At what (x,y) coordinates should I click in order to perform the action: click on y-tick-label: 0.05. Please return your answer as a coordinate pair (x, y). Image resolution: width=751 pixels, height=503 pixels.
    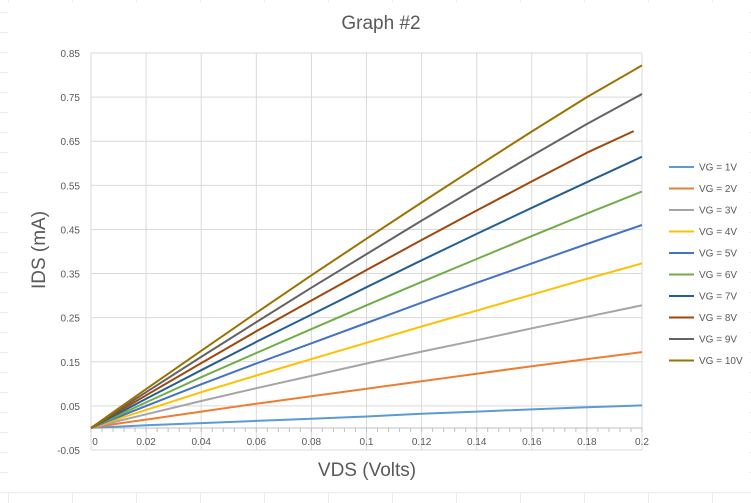
    Looking at the image, I should click on (71, 407).